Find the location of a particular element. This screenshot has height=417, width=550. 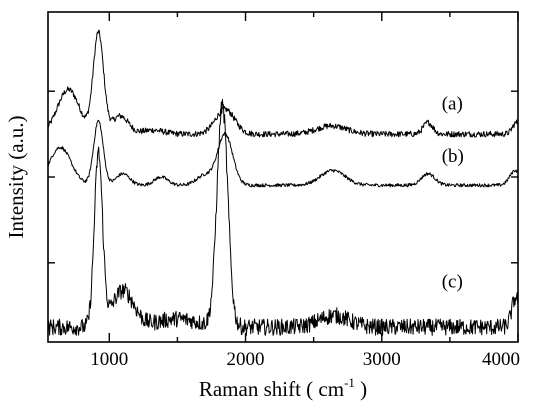

x-axis-title-end: ) is located at coordinates (361, 389).